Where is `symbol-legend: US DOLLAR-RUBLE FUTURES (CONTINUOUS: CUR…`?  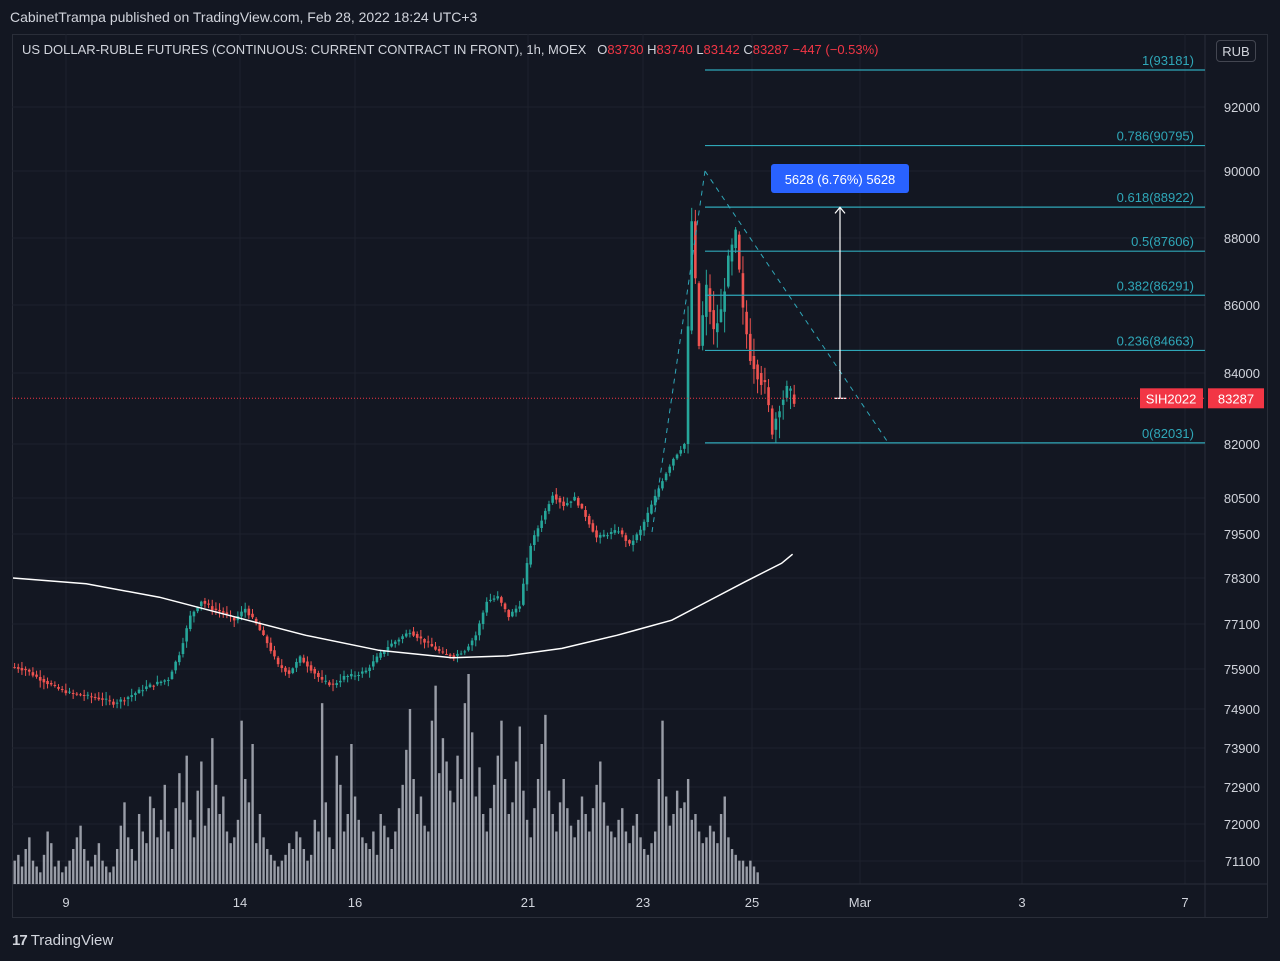 symbol-legend: US DOLLAR-RUBLE FUTURES (CONTINUOUS: CUR… is located at coordinates (450, 49).